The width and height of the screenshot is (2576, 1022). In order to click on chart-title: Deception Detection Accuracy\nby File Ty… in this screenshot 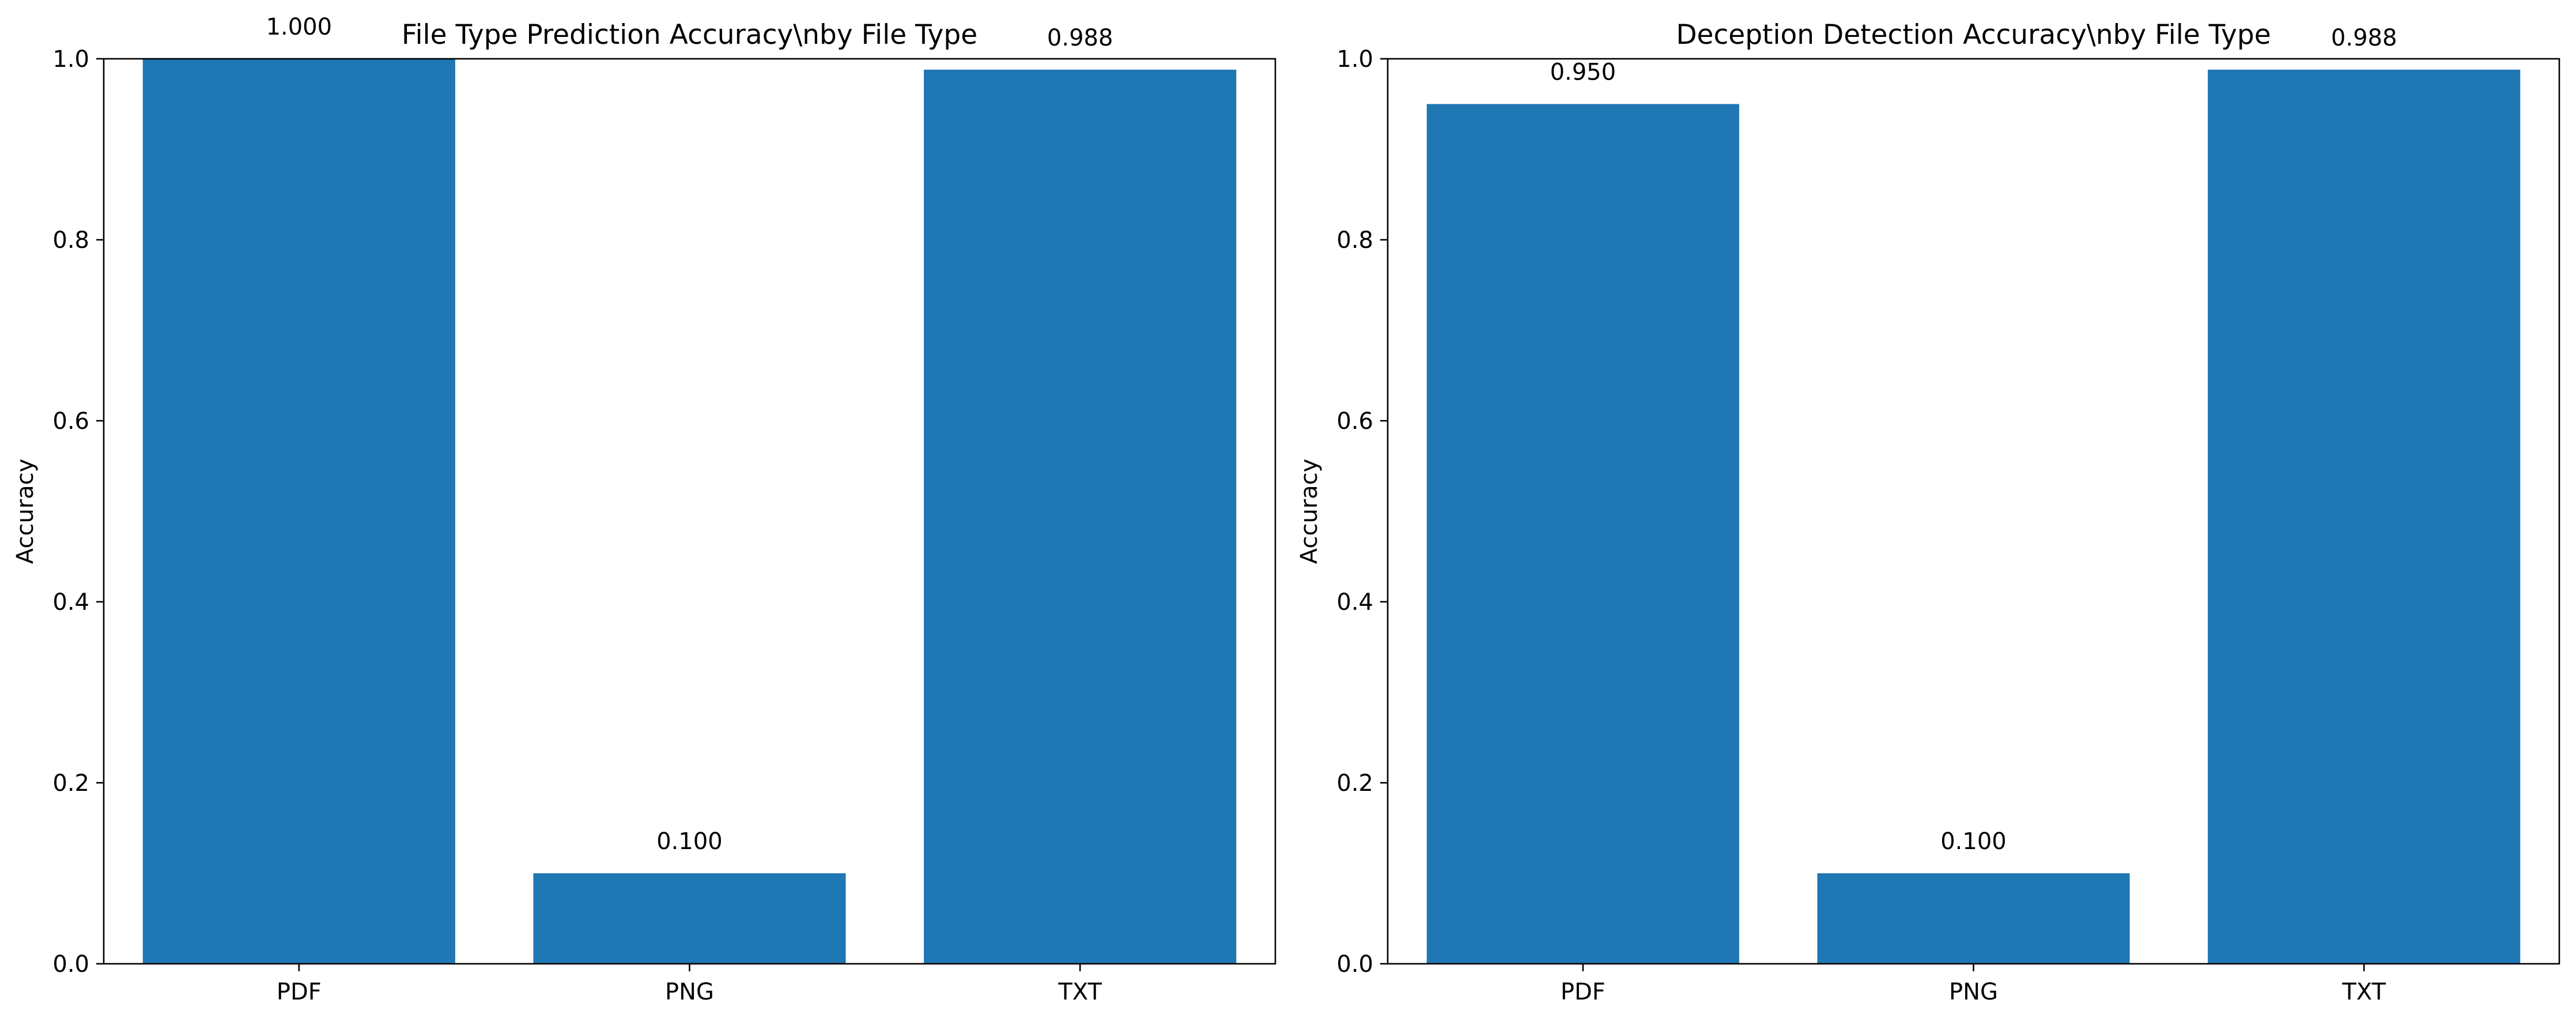, I will do `click(1973, 35)`.